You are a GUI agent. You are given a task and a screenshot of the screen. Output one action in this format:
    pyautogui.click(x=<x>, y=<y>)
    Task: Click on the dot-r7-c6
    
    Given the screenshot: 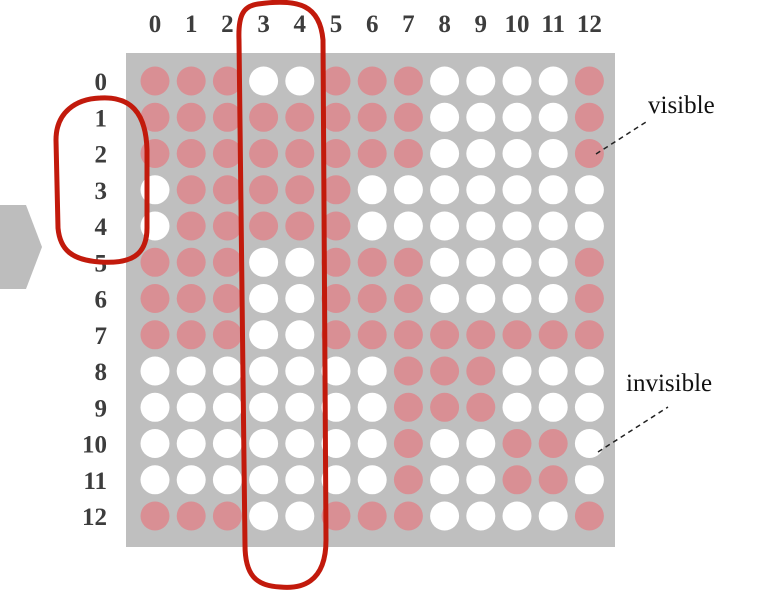 What is the action you would take?
    pyautogui.click(x=372, y=335)
    